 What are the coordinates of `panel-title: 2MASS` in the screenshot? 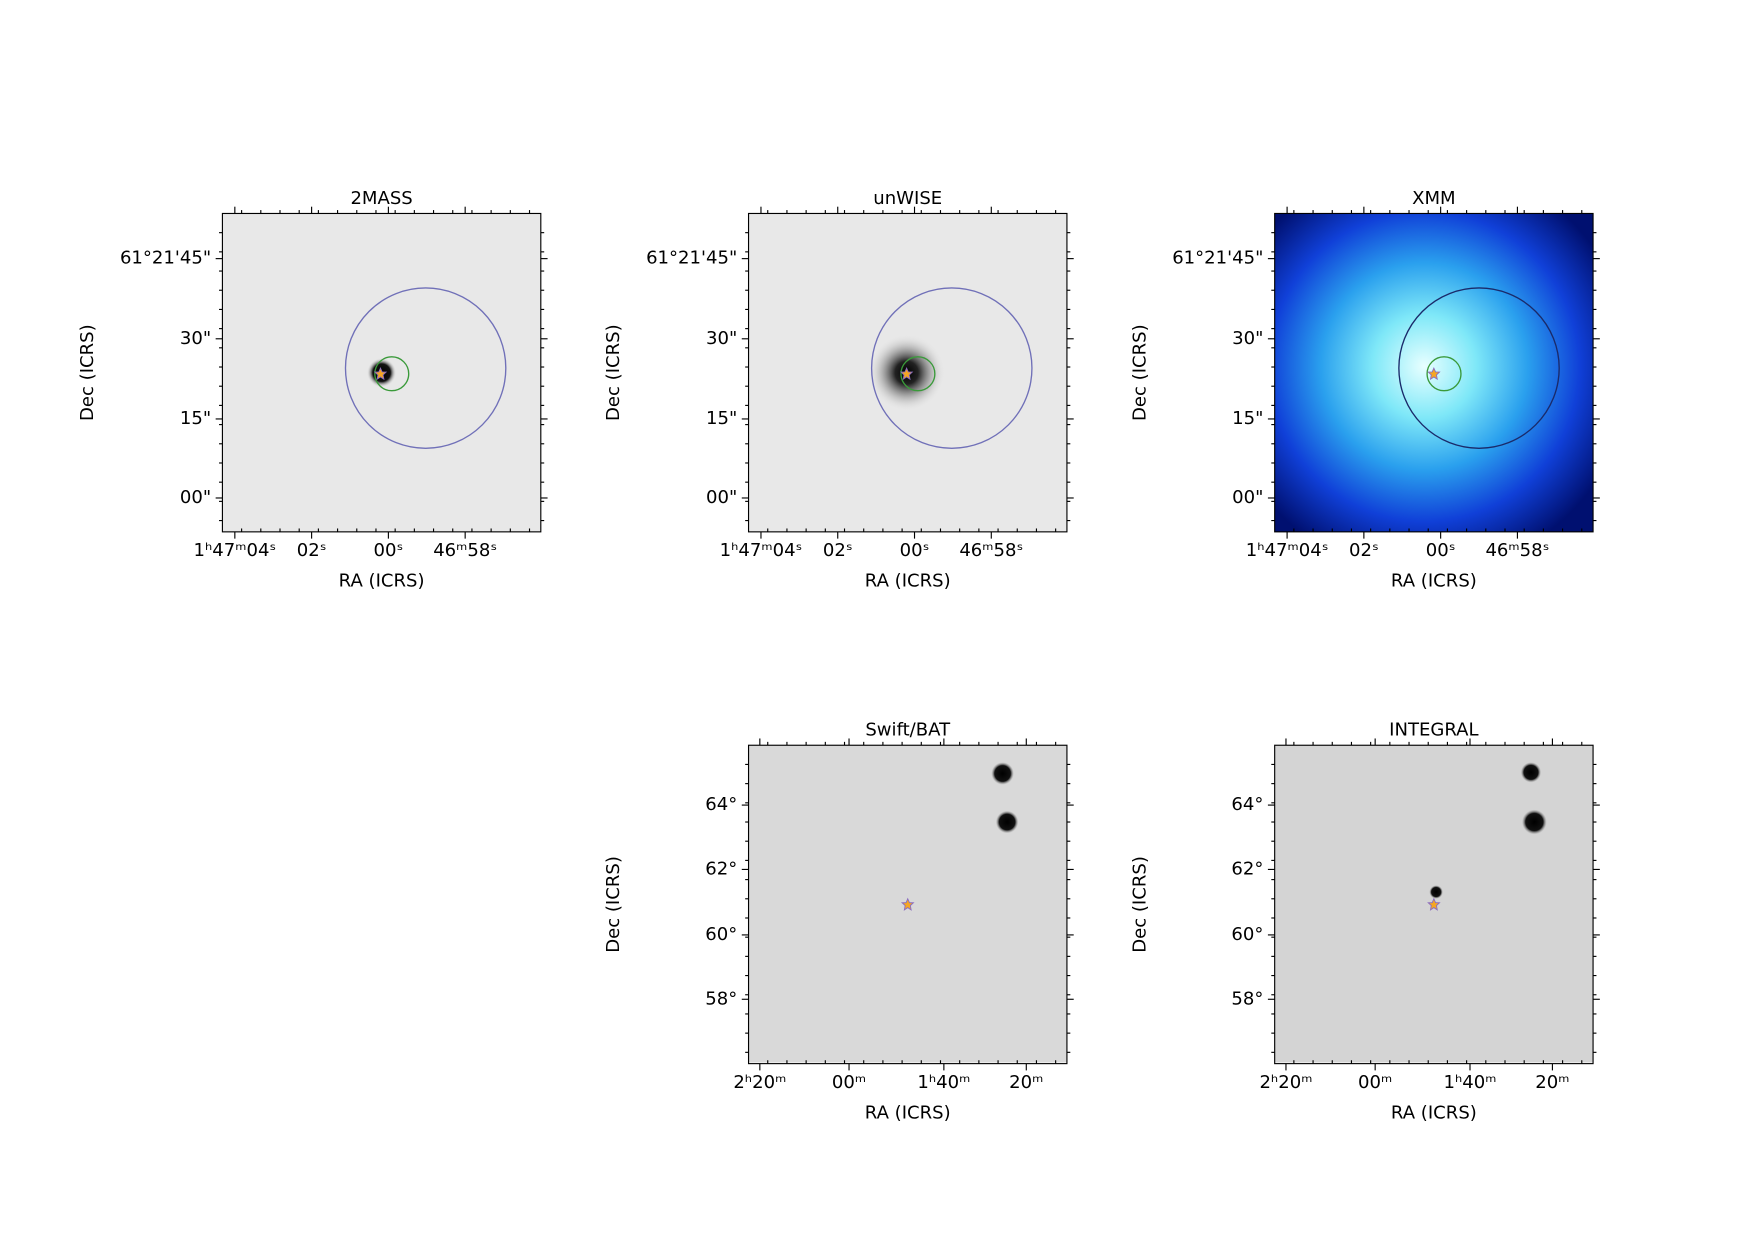 It's located at (381, 198).